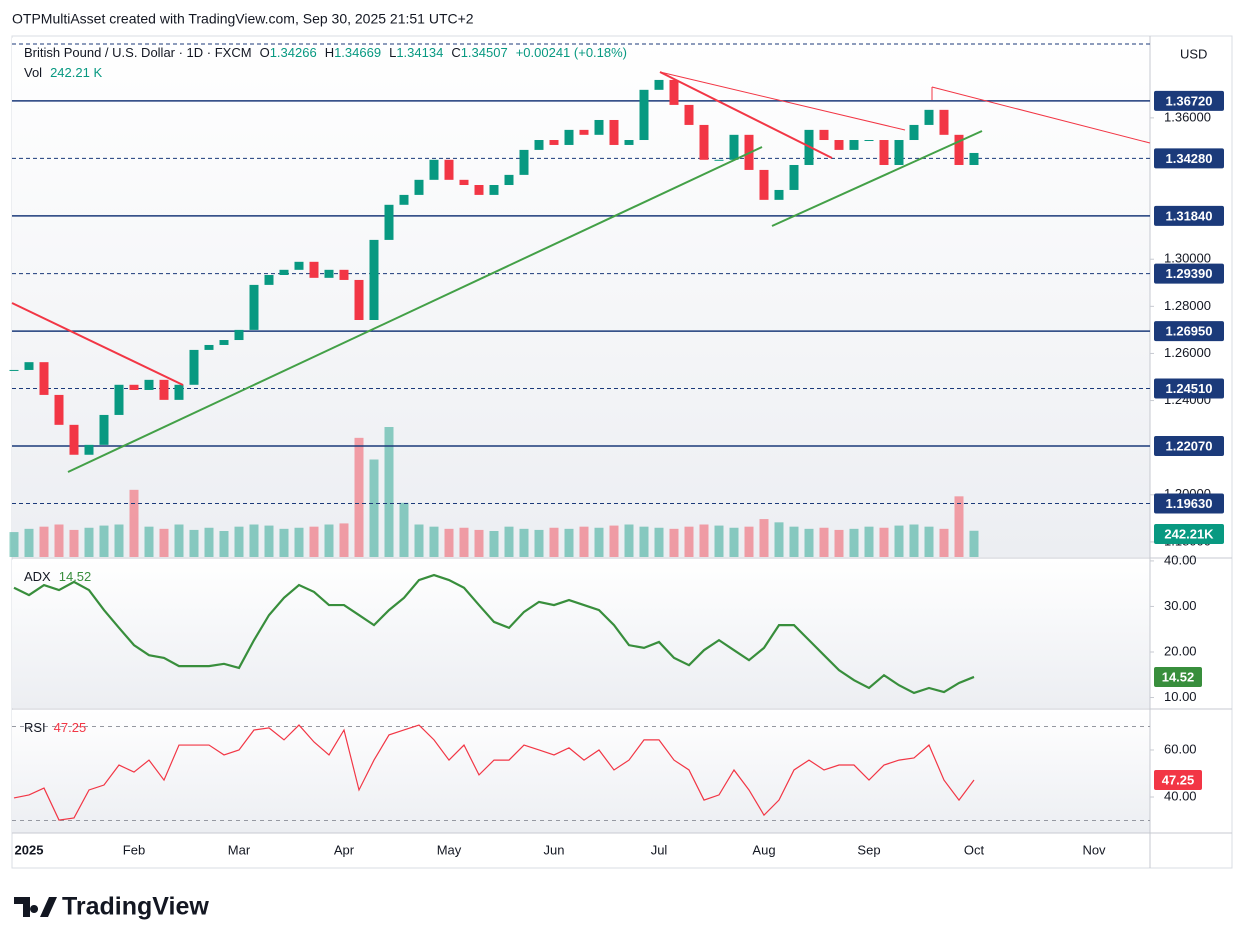 Image resolution: width=1244 pixels, height=944 pixels. Describe the element at coordinates (974, 849) in the screenshot. I see `x-tick-label: Oct` at that location.